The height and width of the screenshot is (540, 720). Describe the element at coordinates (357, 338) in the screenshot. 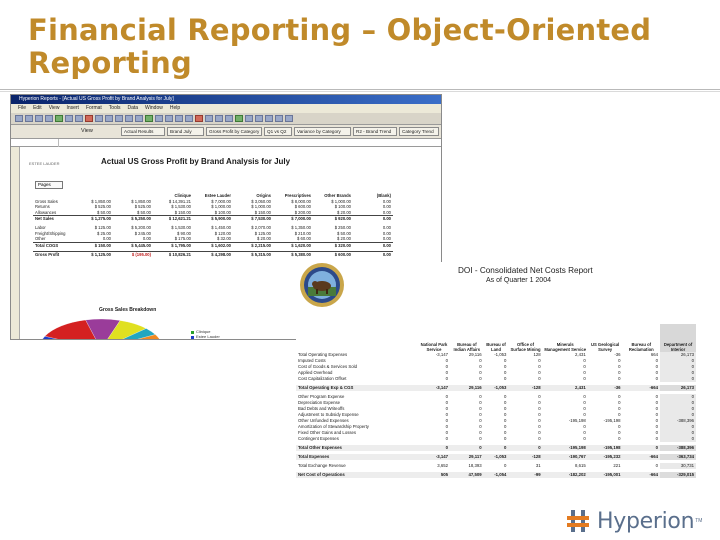

I see `doi-corner-cell` at that location.